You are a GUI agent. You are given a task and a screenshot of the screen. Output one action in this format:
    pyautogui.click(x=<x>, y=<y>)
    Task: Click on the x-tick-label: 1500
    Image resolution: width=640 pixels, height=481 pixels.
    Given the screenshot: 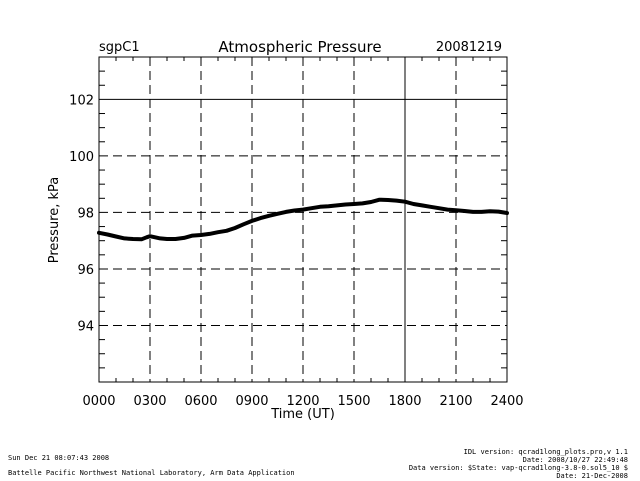 What is the action you would take?
    pyautogui.click(x=353, y=401)
    